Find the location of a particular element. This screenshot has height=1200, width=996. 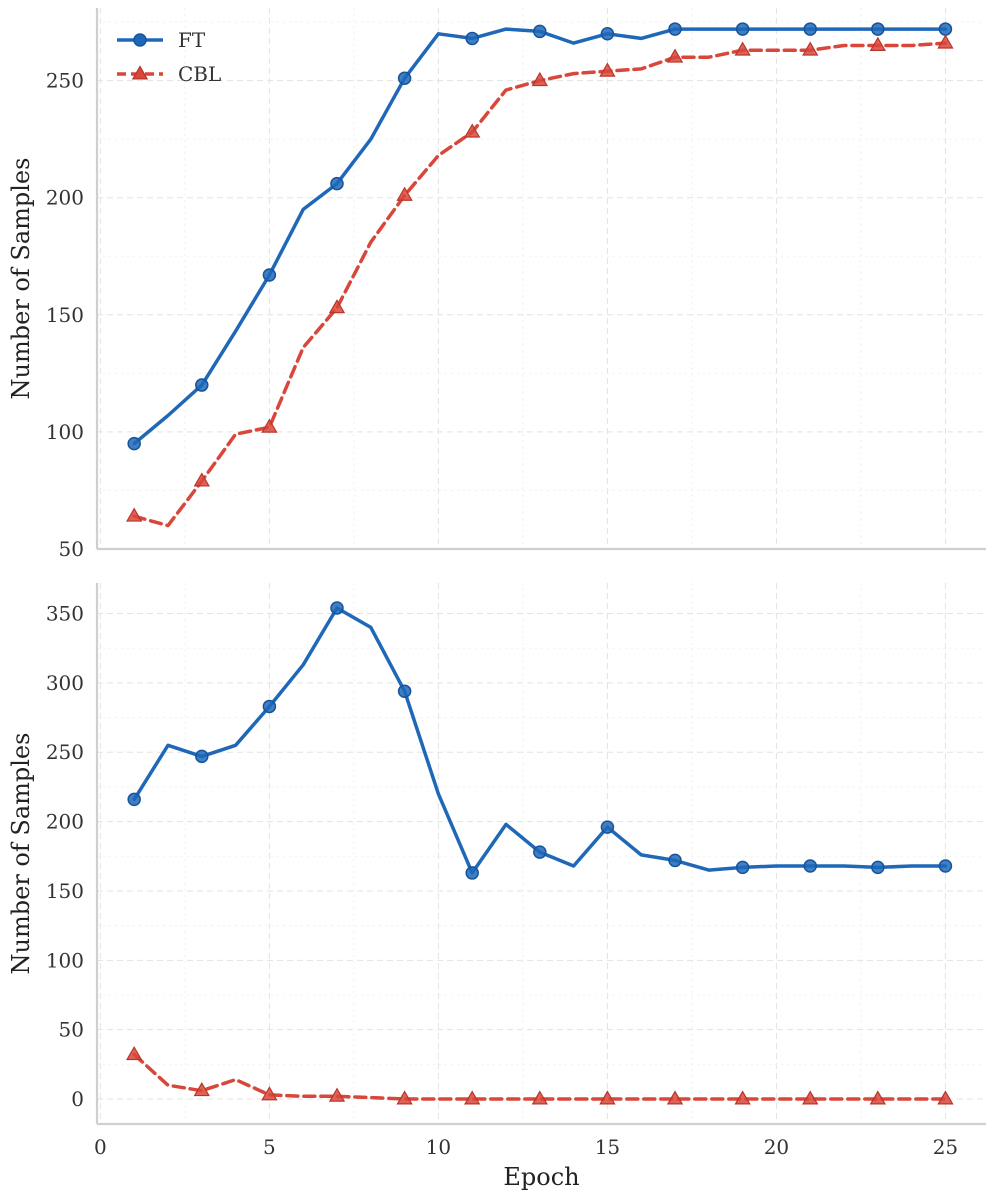

x-axis-label: Epoch is located at coordinates (541, 1177).